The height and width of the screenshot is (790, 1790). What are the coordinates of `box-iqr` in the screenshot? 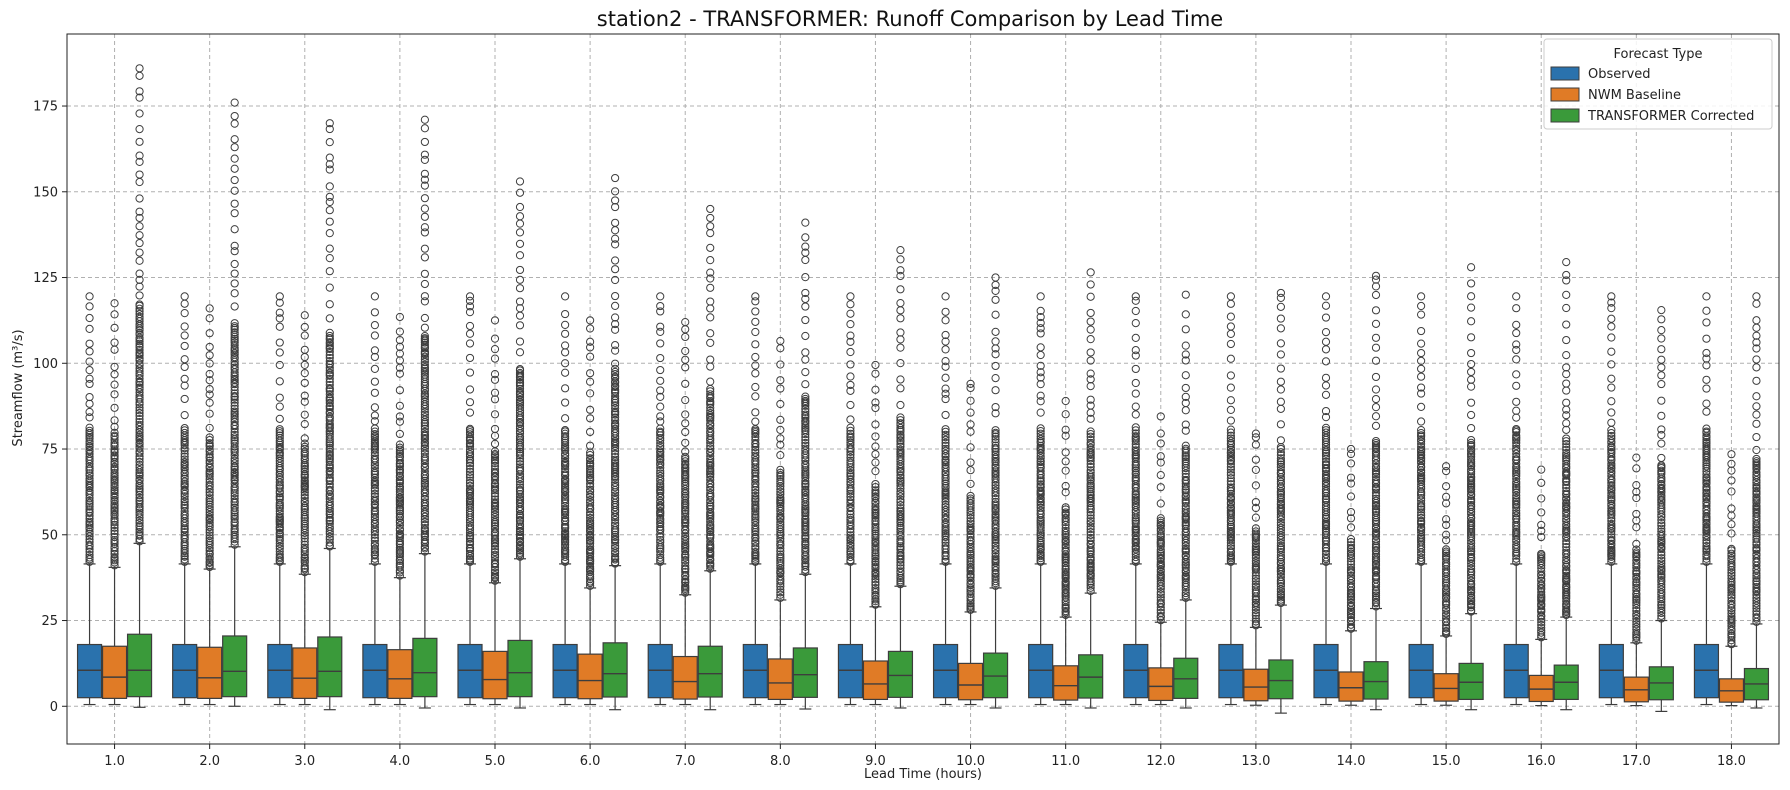 It's located at (1161, 684).